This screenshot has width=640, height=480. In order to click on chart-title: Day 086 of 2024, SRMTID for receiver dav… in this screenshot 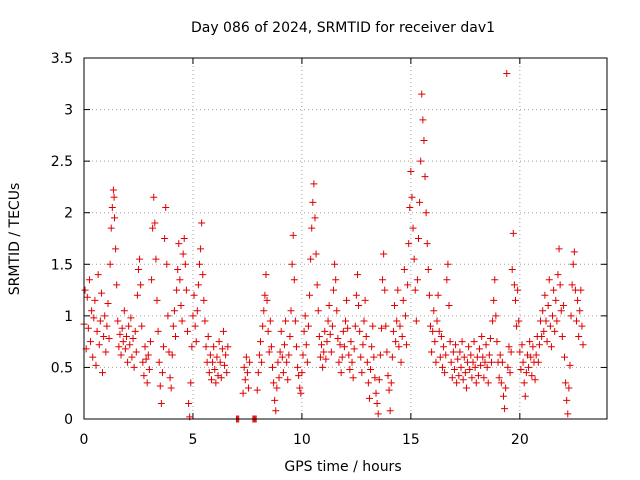, I will do `click(343, 28)`.